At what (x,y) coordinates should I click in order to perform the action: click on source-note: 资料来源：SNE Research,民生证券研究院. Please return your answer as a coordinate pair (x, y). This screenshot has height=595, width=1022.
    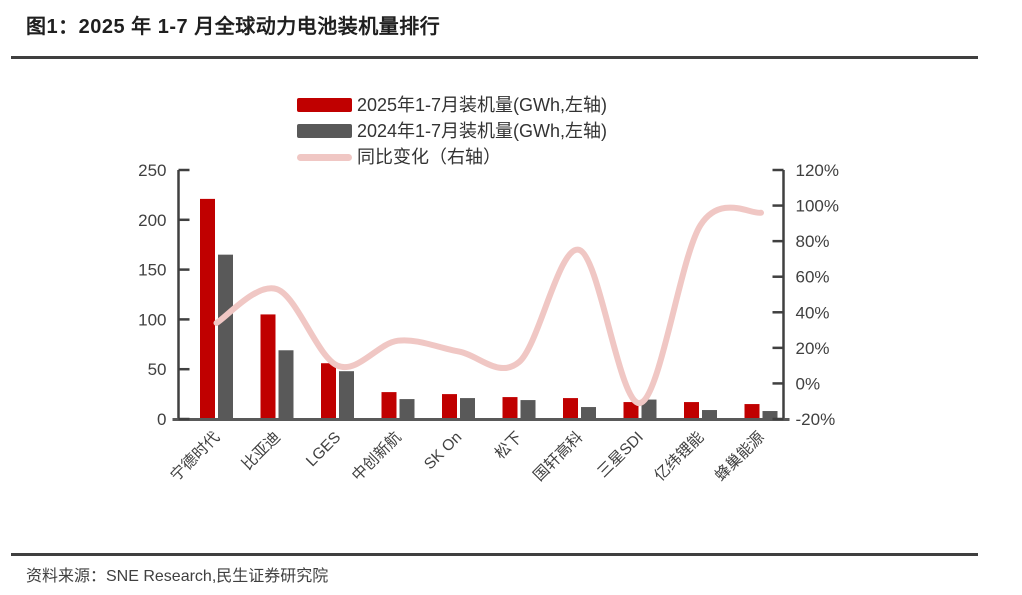
    Looking at the image, I should click on (177, 576).